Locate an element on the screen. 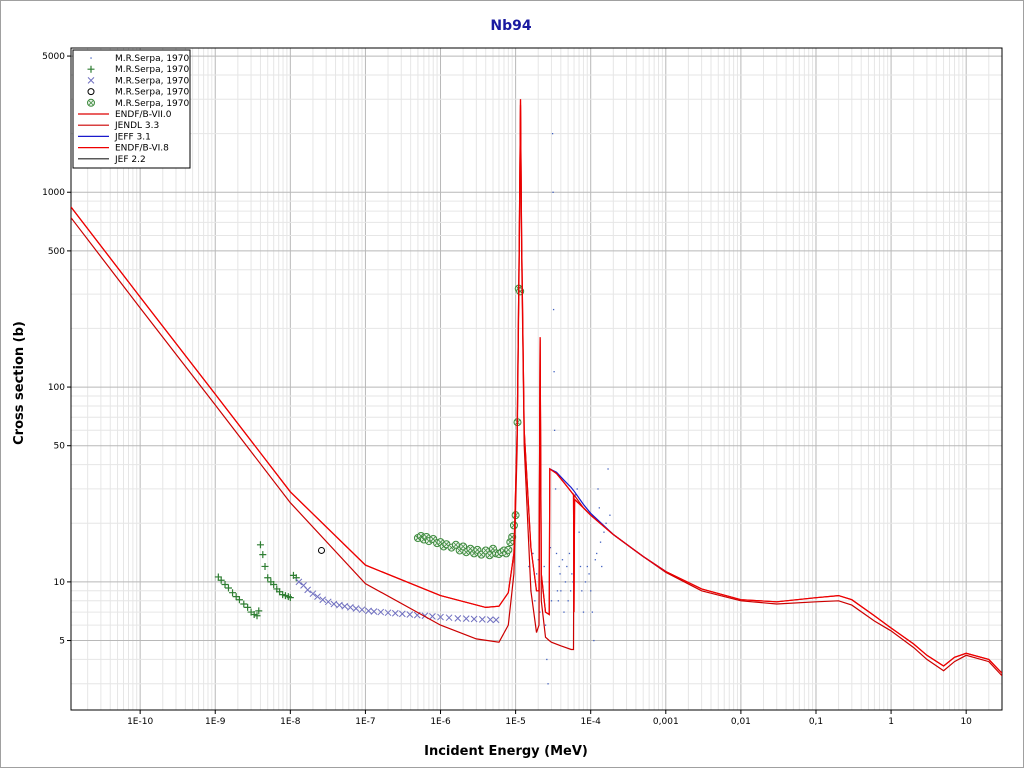 The width and height of the screenshot is (1024, 768). y-tick-label: 50 is located at coordinates (60, 447).